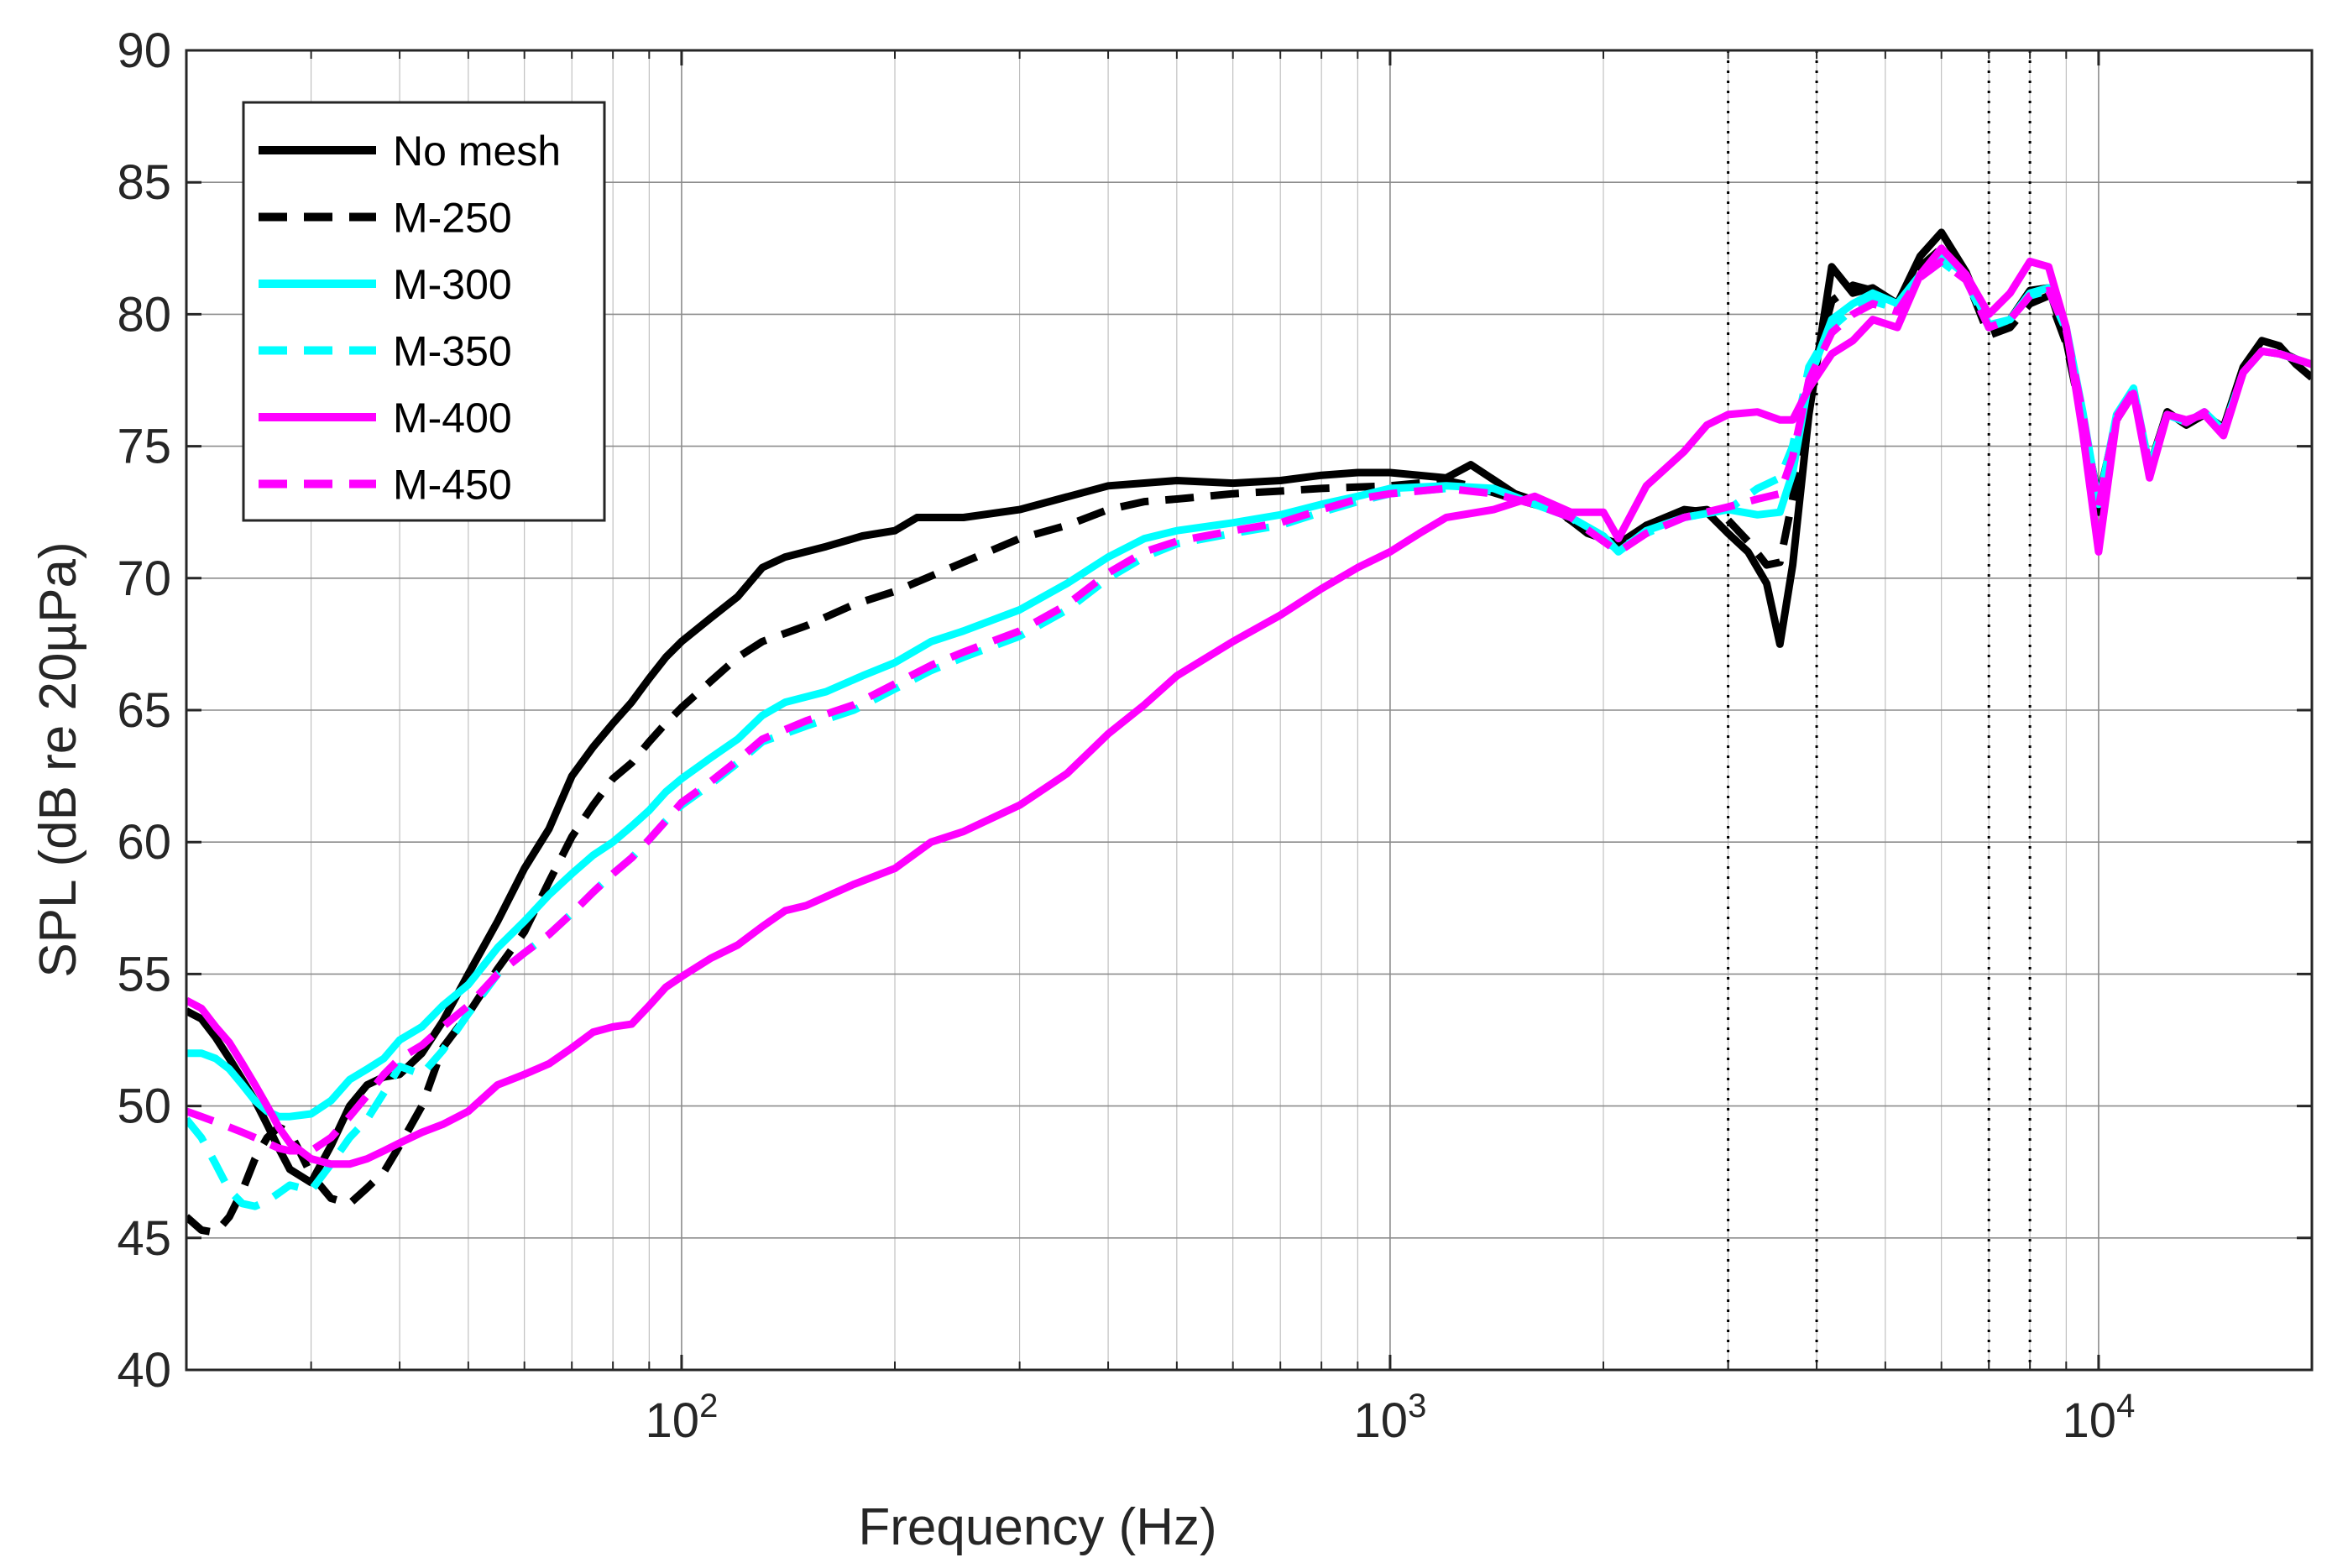 The width and height of the screenshot is (2327, 1568). What do you see at coordinates (144, 51) in the screenshot?
I see `y-tick-label: 90` at bounding box center [144, 51].